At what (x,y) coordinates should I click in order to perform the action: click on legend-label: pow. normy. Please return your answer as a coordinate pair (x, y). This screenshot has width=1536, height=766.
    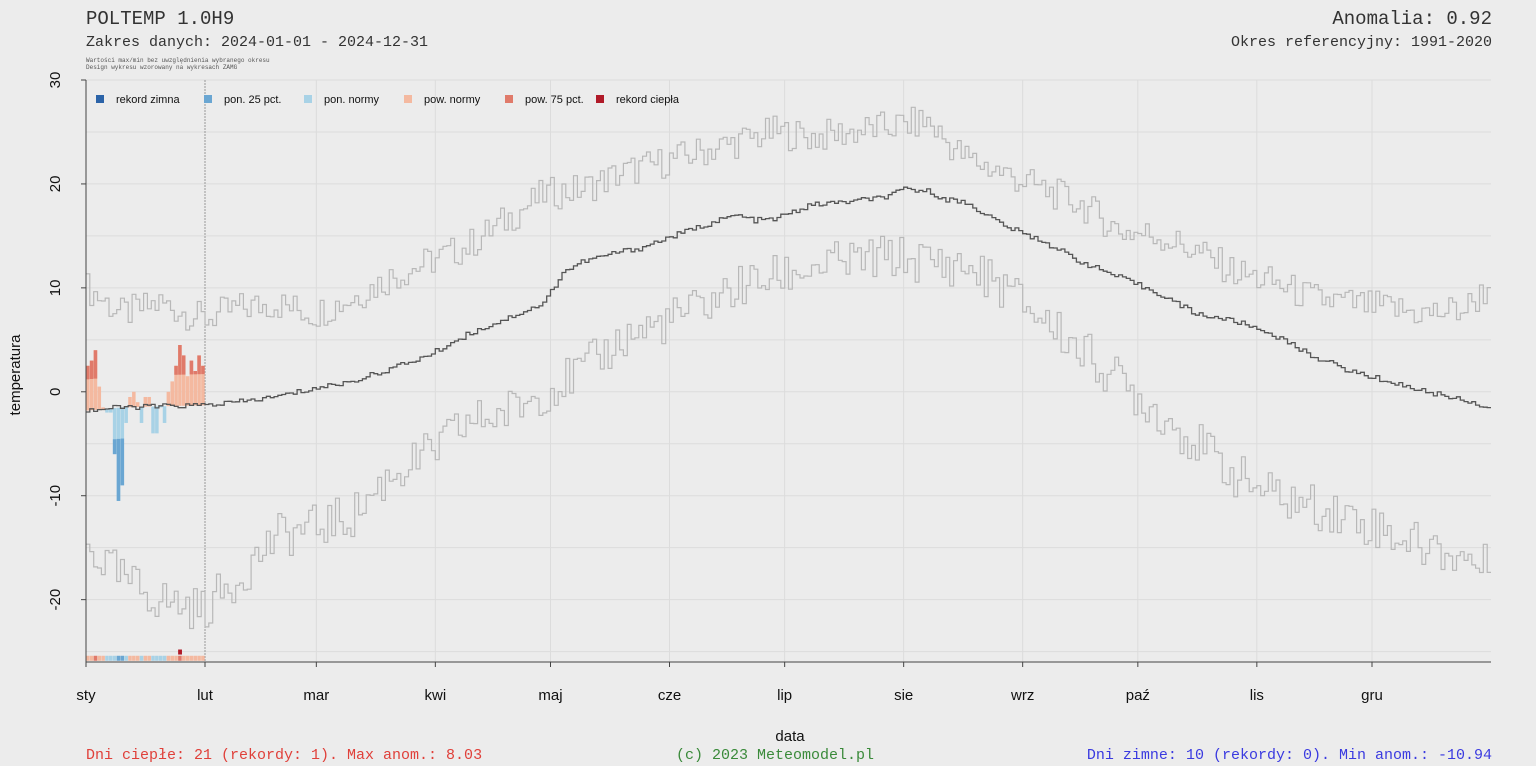
    Looking at the image, I should click on (452, 100).